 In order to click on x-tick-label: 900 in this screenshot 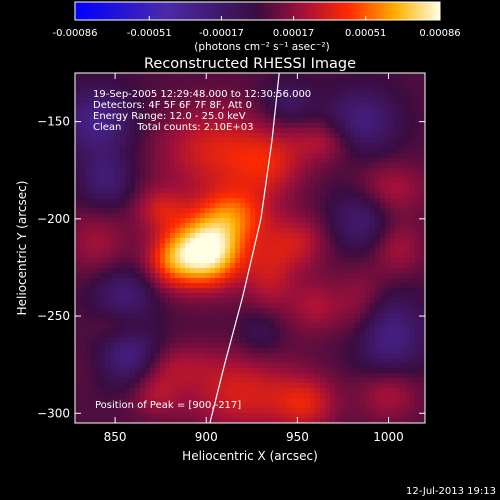, I will do `click(206, 437)`.